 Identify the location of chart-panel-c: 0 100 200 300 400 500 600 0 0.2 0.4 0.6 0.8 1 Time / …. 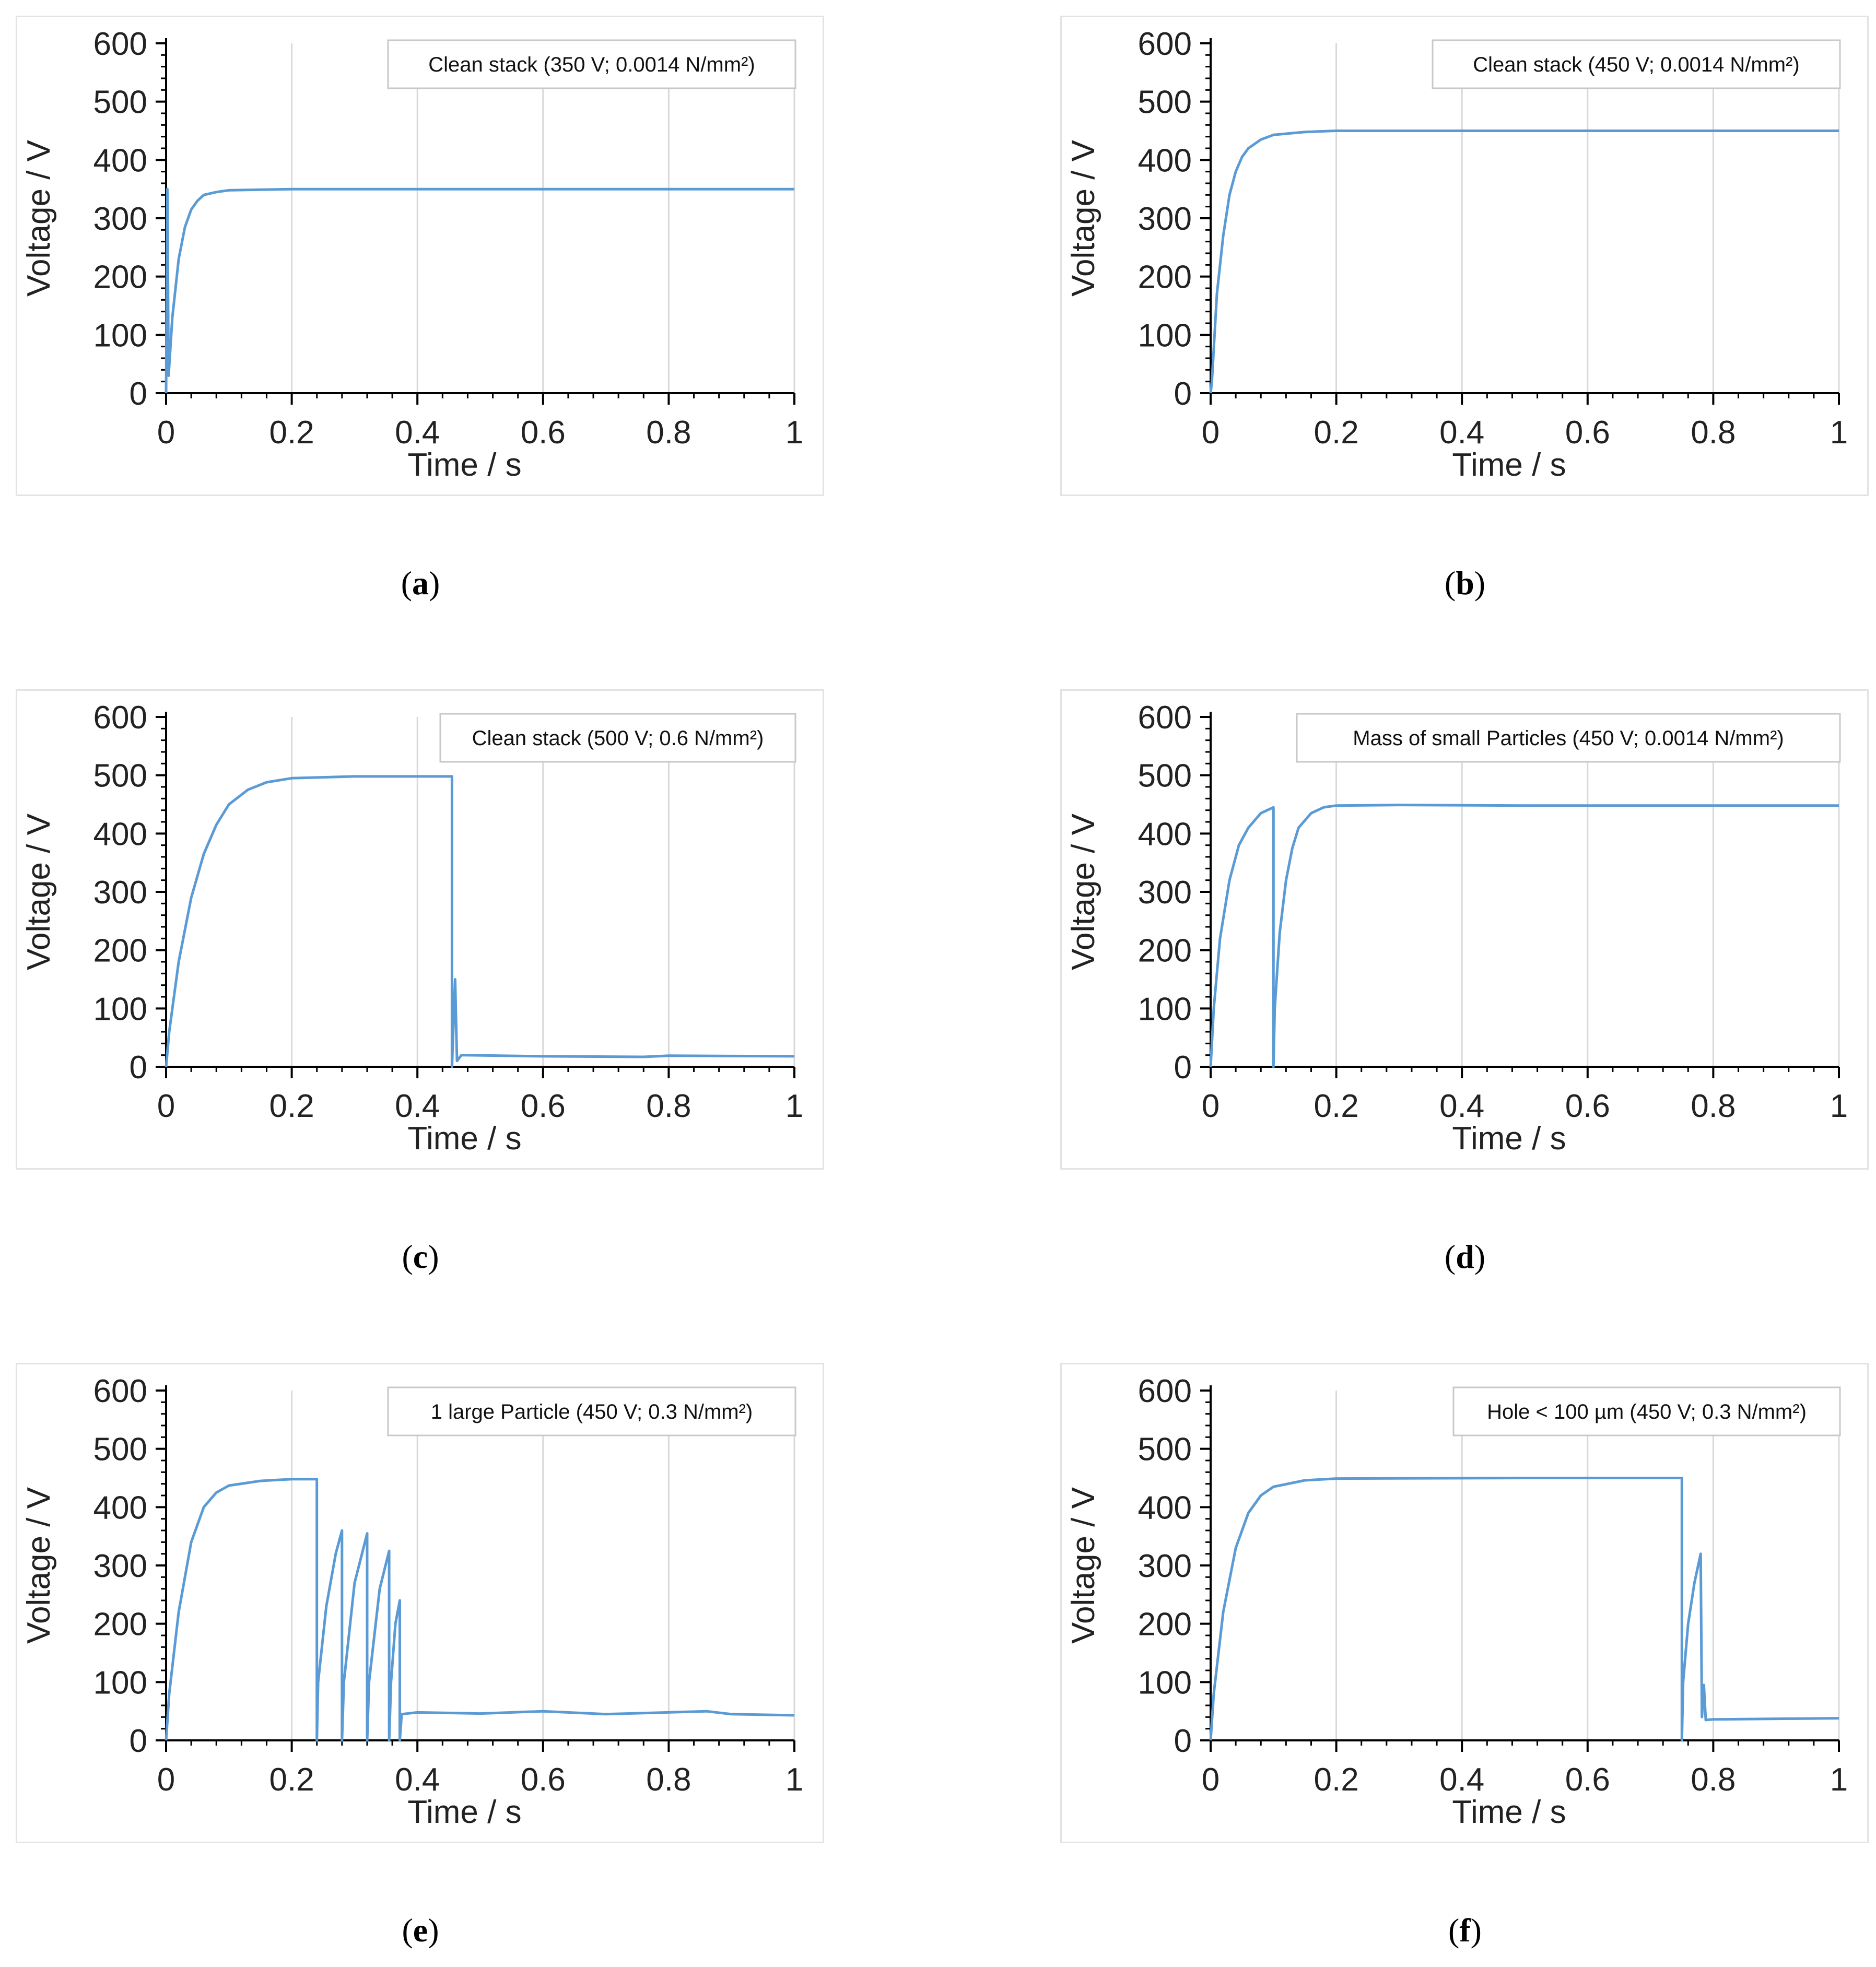
(420, 929).